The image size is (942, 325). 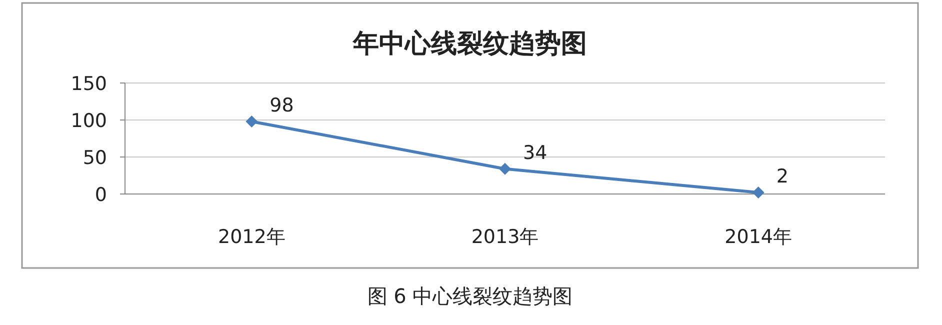 What do you see at coordinates (758, 237) in the screenshot?
I see `x-tick-label: 2014年` at bounding box center [758, 237].